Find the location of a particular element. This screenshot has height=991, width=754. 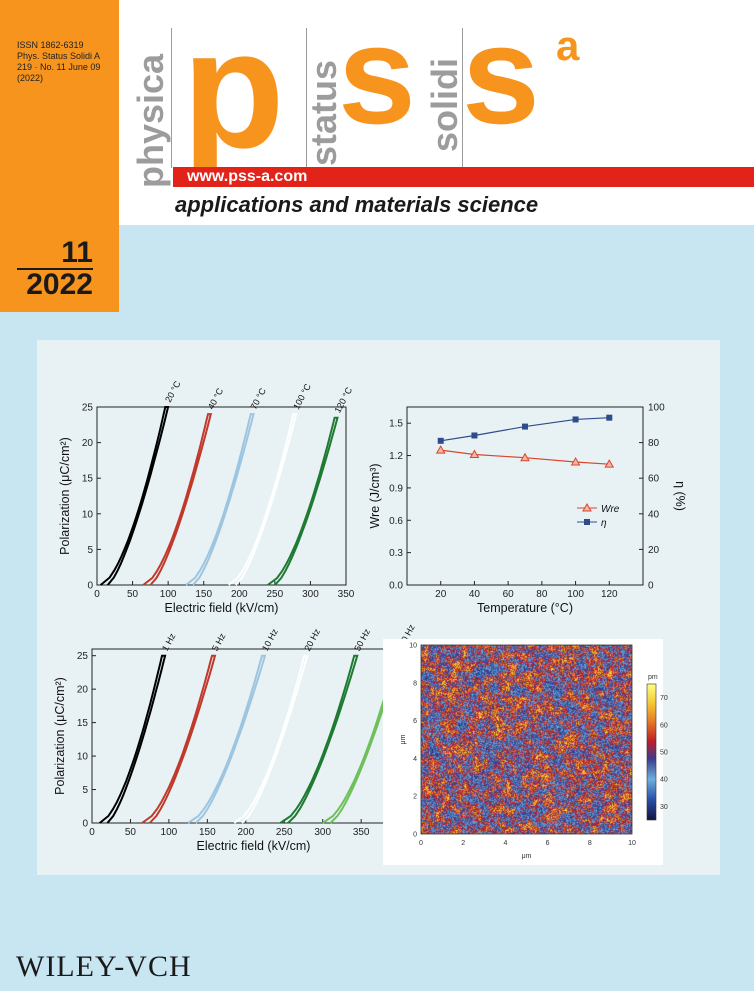

url-bar is located at coordinates (463, 177).